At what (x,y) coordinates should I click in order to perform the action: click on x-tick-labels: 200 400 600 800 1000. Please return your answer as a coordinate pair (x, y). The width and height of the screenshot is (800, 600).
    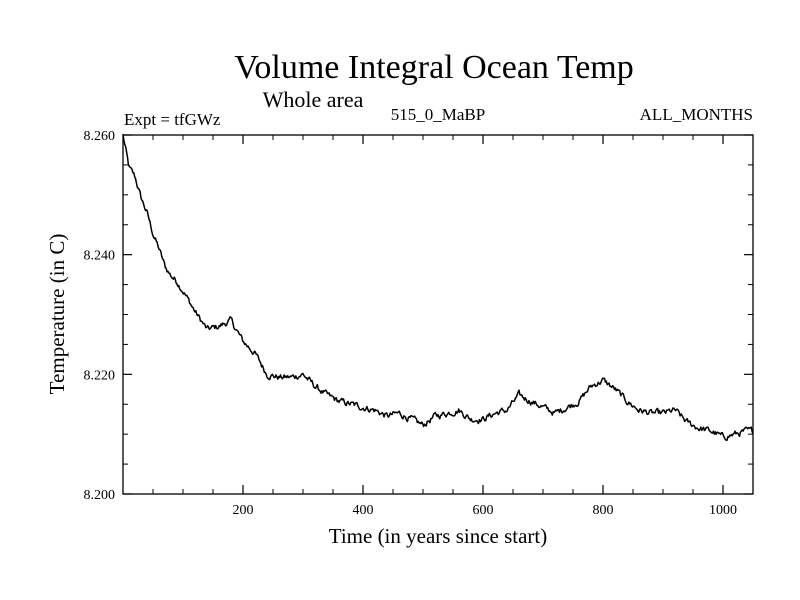
    Looking at the image, I should click on (485, 510).